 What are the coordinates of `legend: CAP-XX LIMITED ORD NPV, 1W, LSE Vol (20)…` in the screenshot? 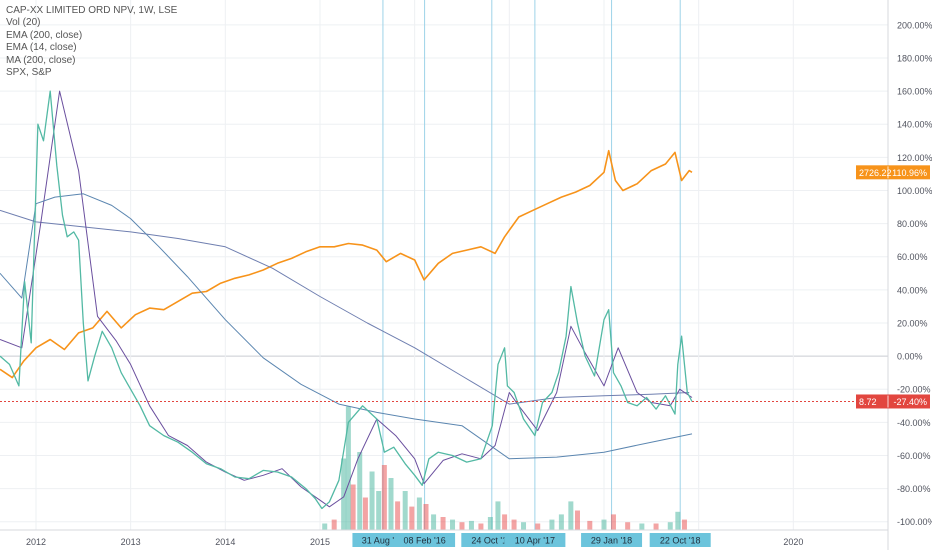 It's located at (91, 42).